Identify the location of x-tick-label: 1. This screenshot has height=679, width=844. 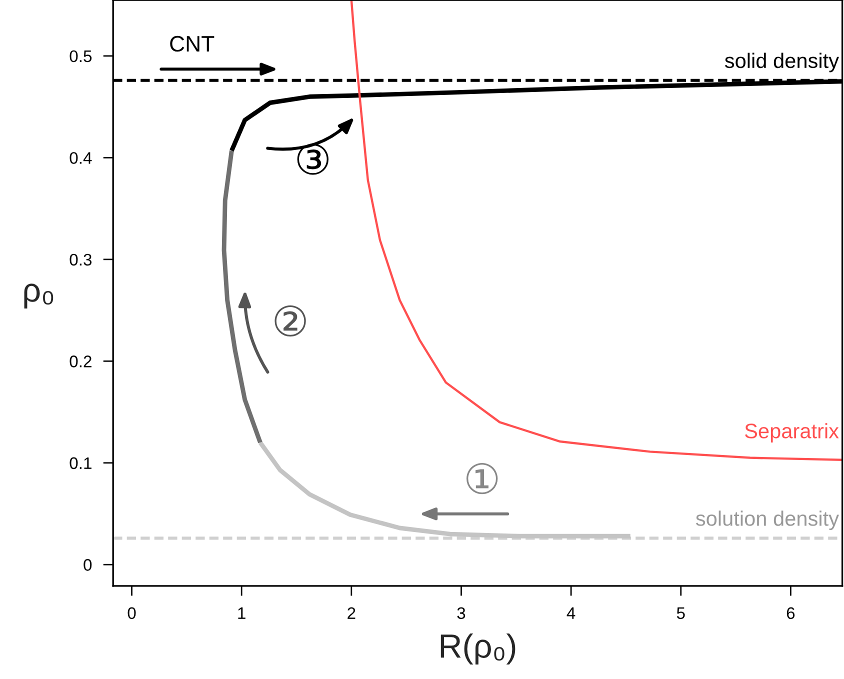
(242, 613).